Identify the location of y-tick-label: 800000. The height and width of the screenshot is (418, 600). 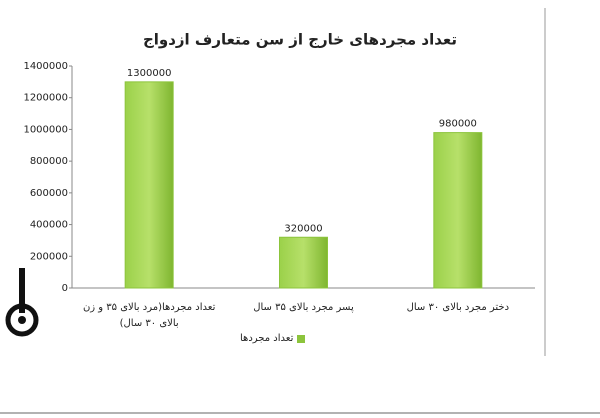
(49, 161).